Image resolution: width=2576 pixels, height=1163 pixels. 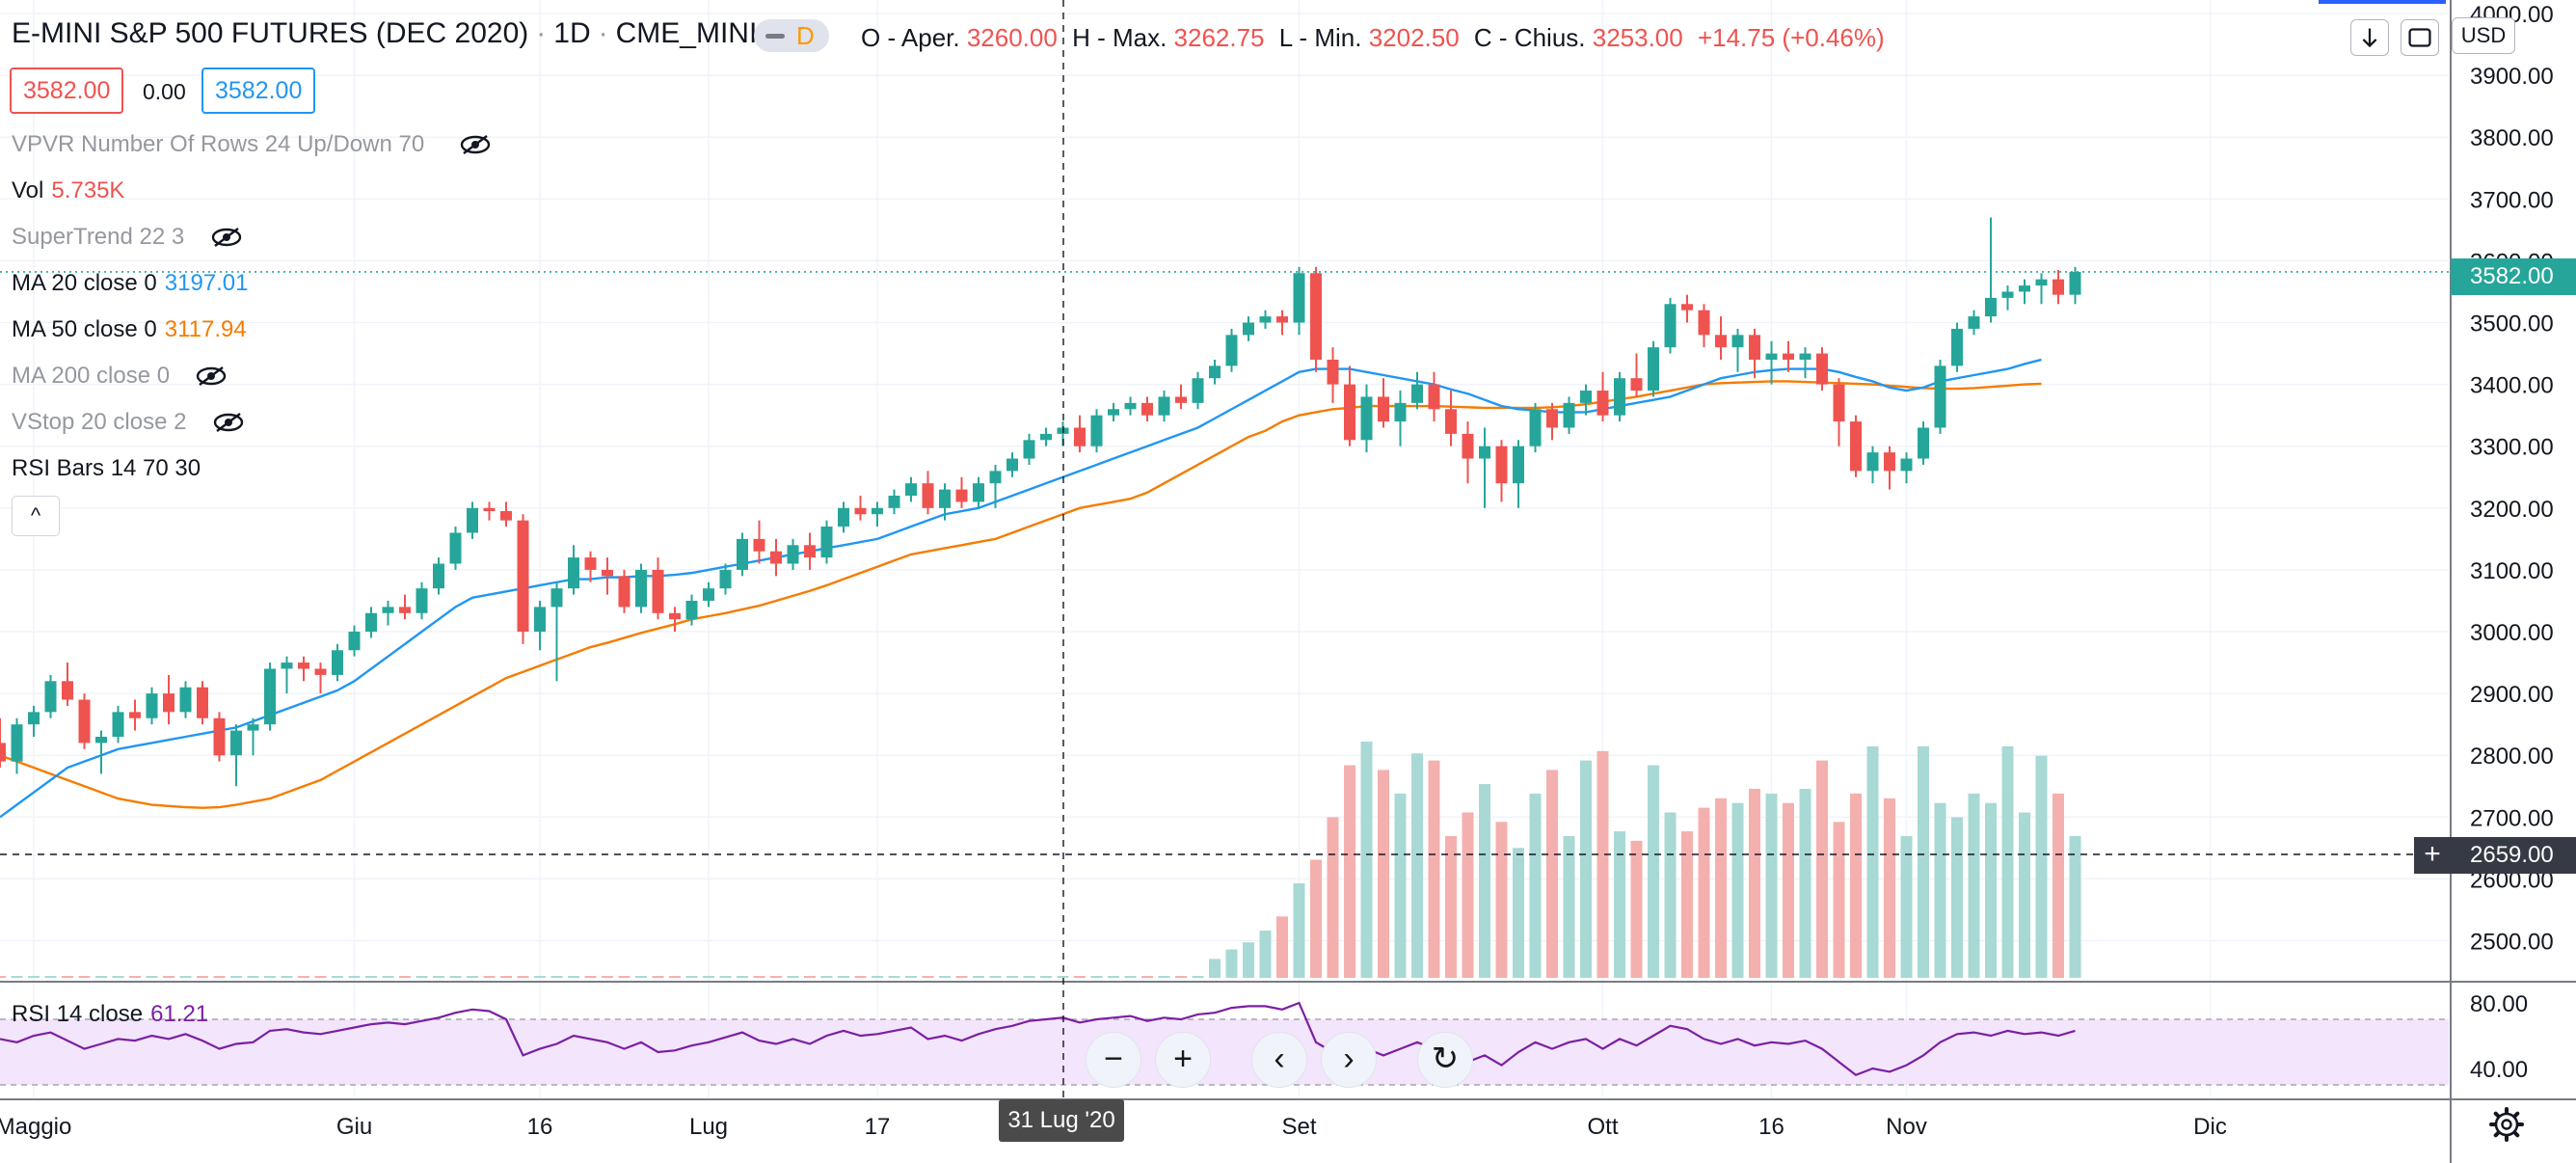 What do you see at coordinates (2499, 1070) in the screenshot?
I see `rsi-tick-label: 40.00` at bounding box center [2499, 1070].